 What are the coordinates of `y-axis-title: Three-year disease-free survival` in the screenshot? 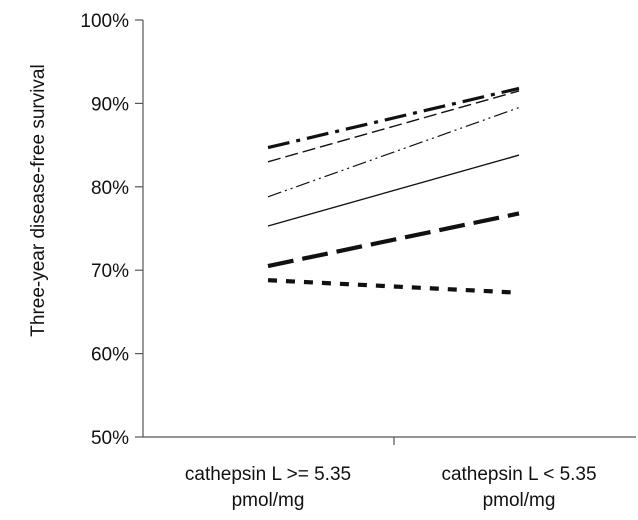 It's located at (38, 200).